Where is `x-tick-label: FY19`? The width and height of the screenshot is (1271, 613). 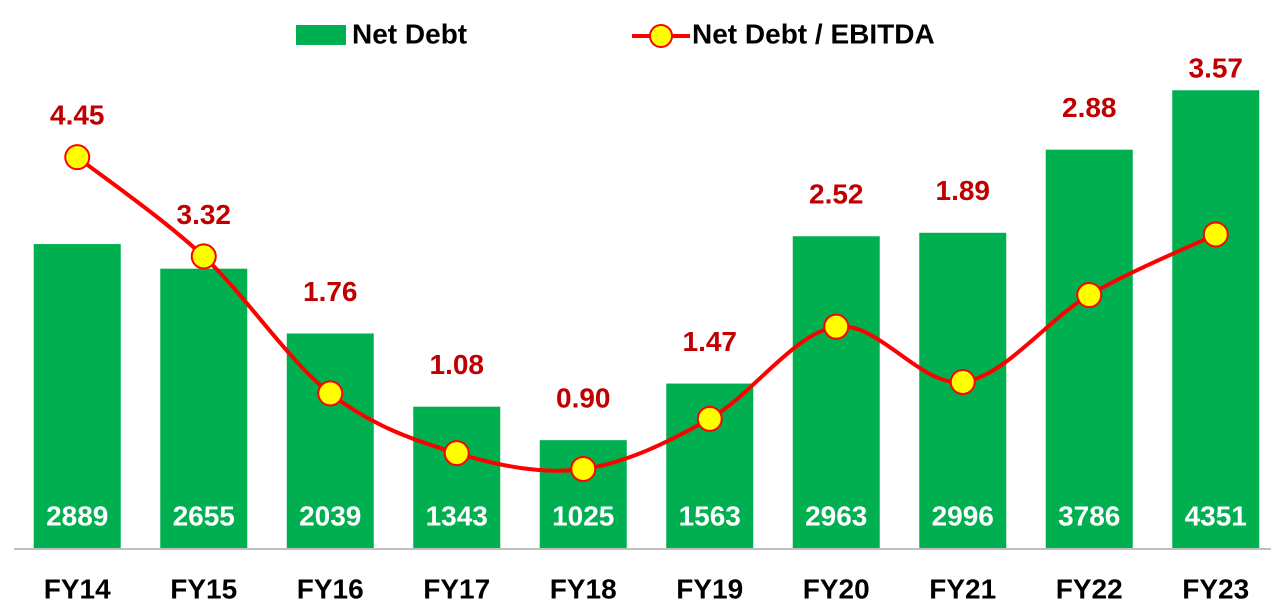 x-tick-label: FY19 is located at coordinates (709, 588).